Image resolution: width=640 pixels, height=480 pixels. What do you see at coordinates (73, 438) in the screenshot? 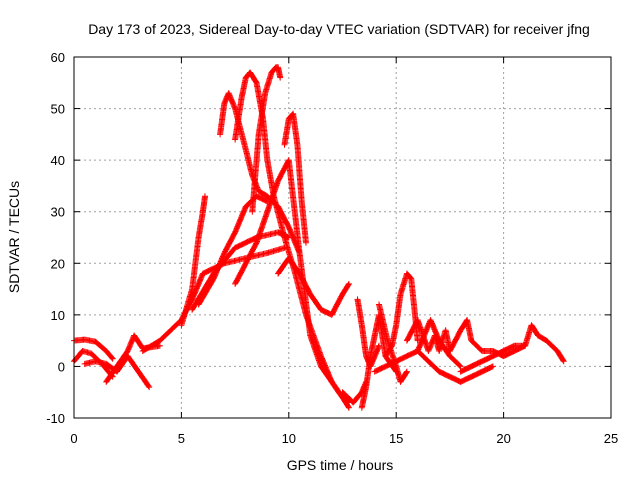
I see `x-tick-label: 0` at bounding box center [73, 438].